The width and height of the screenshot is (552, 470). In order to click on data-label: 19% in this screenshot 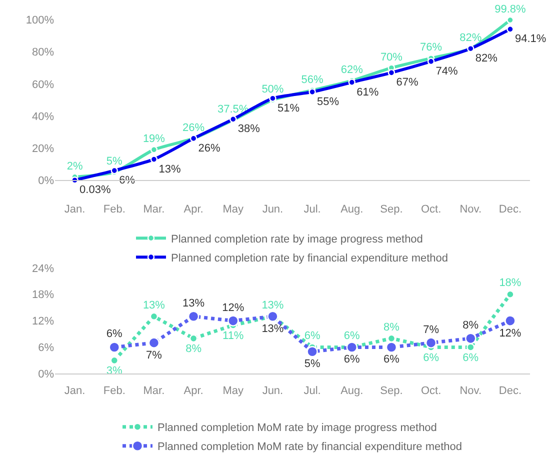, I will do `click(154, 139)`.